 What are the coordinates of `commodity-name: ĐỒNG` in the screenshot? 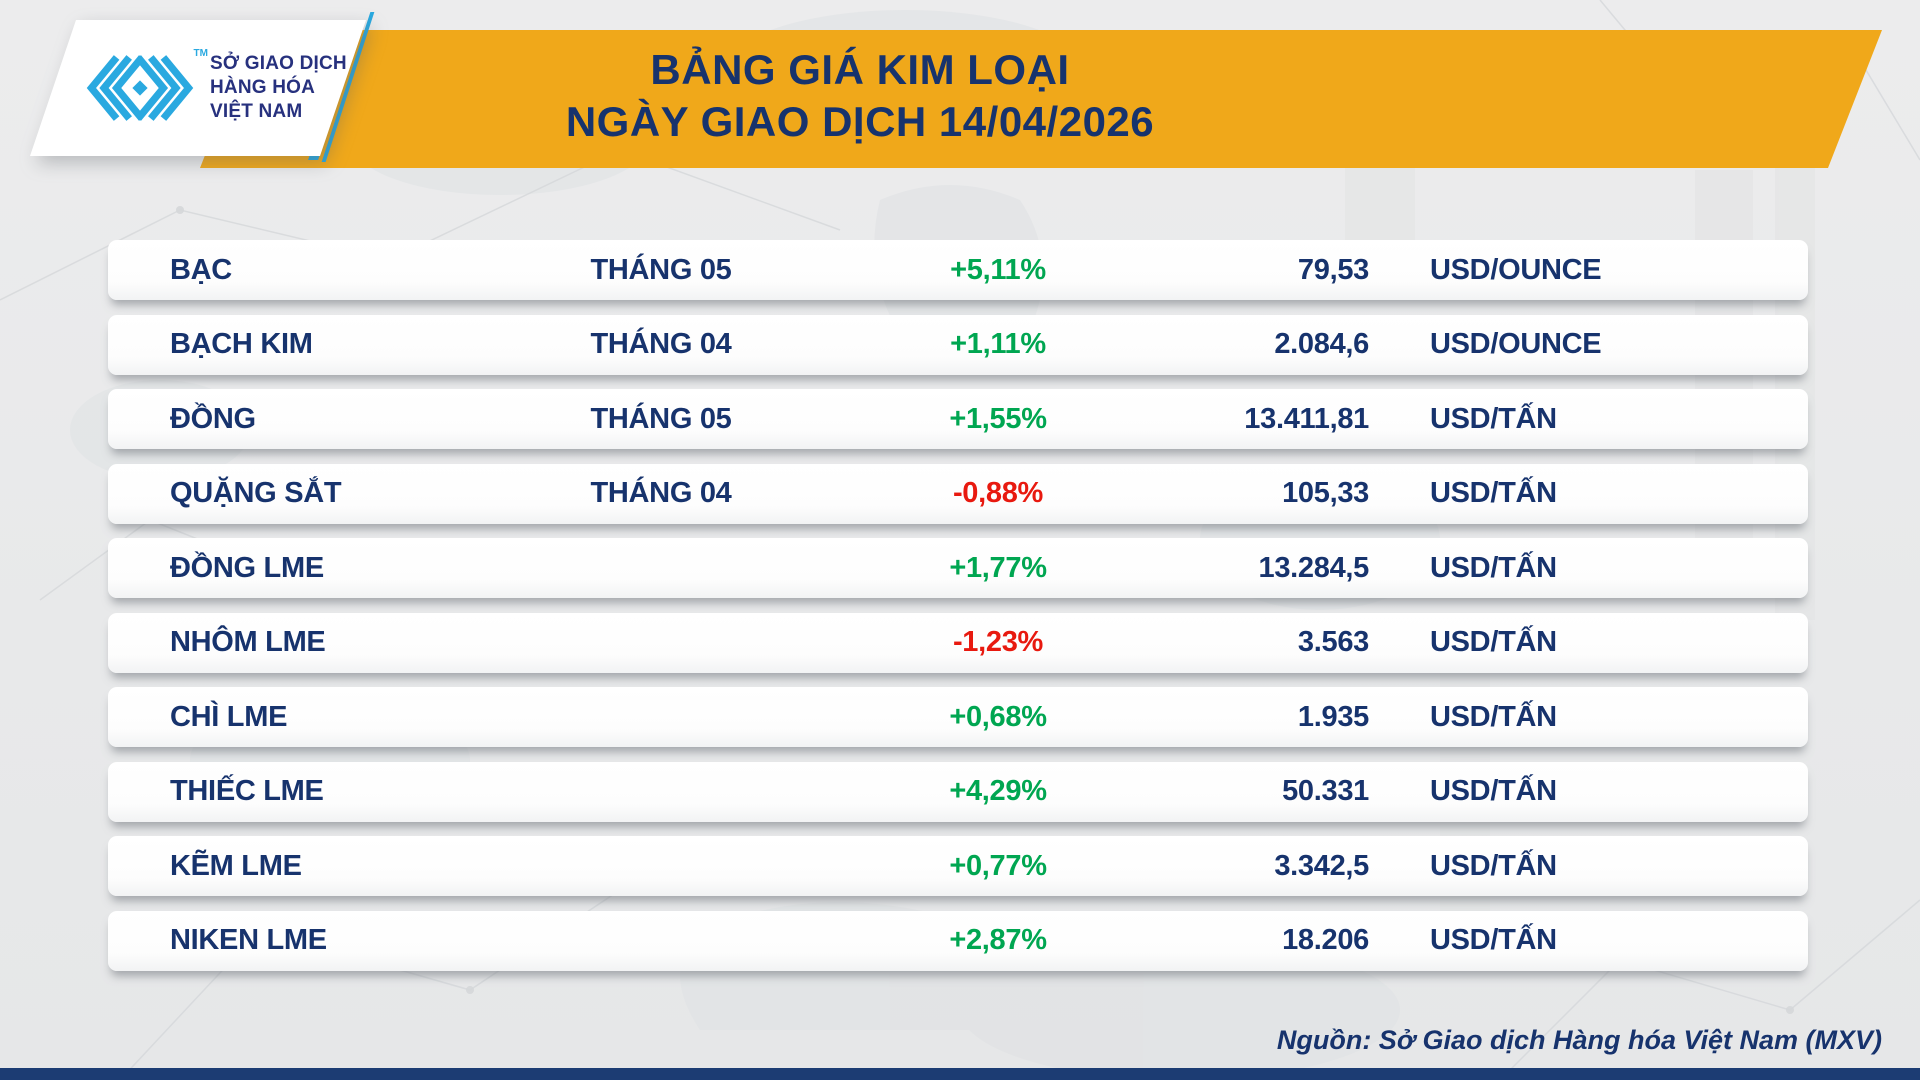 It's located at (213, 418).